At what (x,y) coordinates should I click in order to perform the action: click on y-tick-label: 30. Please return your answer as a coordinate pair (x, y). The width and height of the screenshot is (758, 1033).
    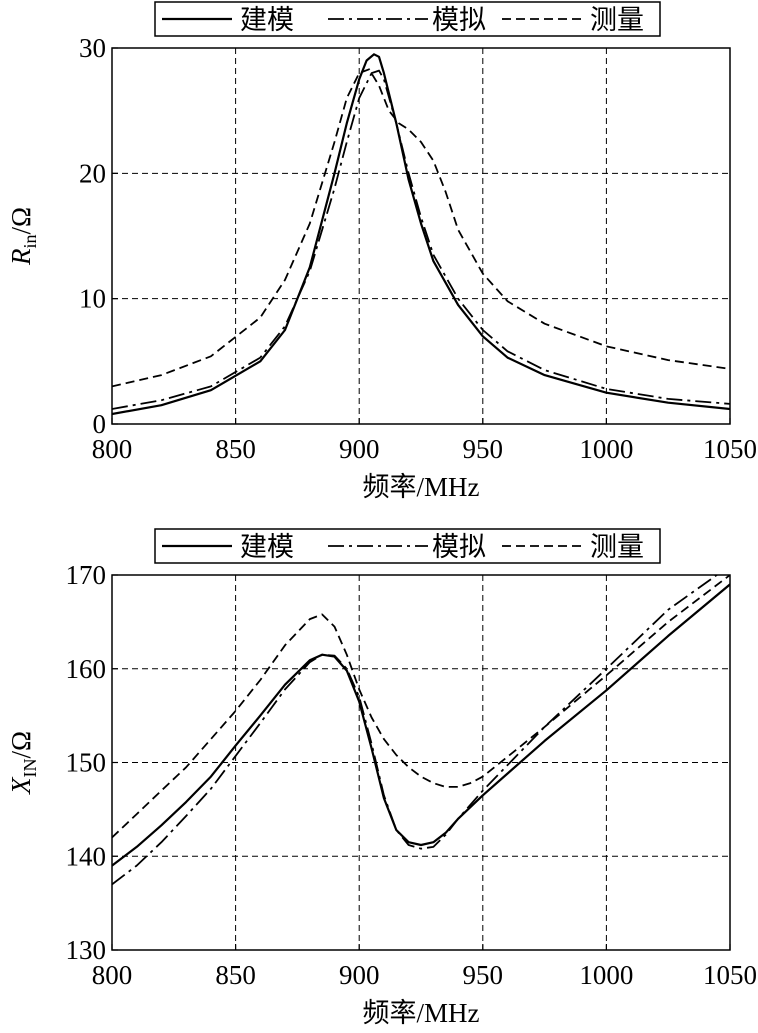
    Looking at the image, I should click on (92, 48).